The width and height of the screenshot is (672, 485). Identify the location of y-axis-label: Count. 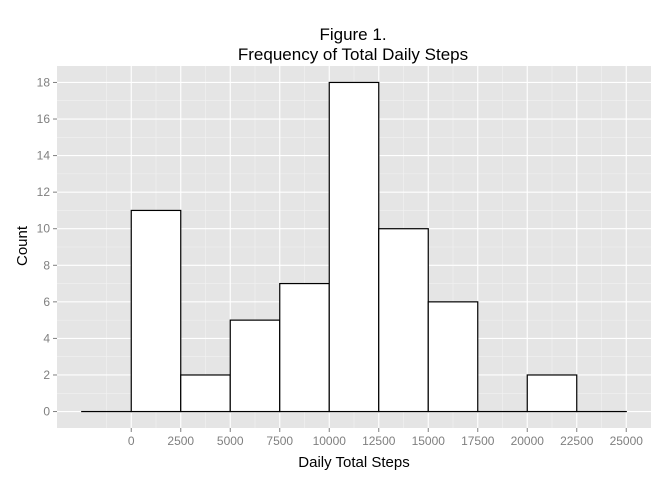
(22, 245).